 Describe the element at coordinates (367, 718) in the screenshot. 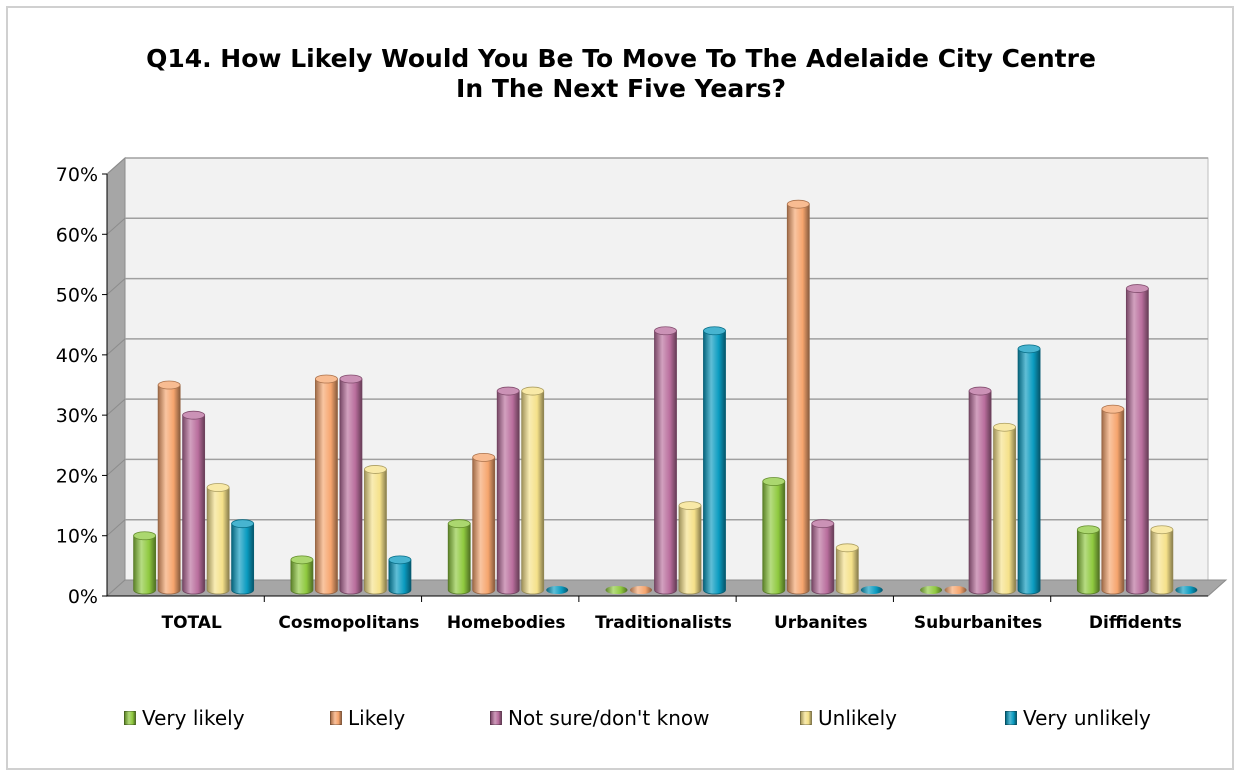

I see `legend-item: Likely` at that location.